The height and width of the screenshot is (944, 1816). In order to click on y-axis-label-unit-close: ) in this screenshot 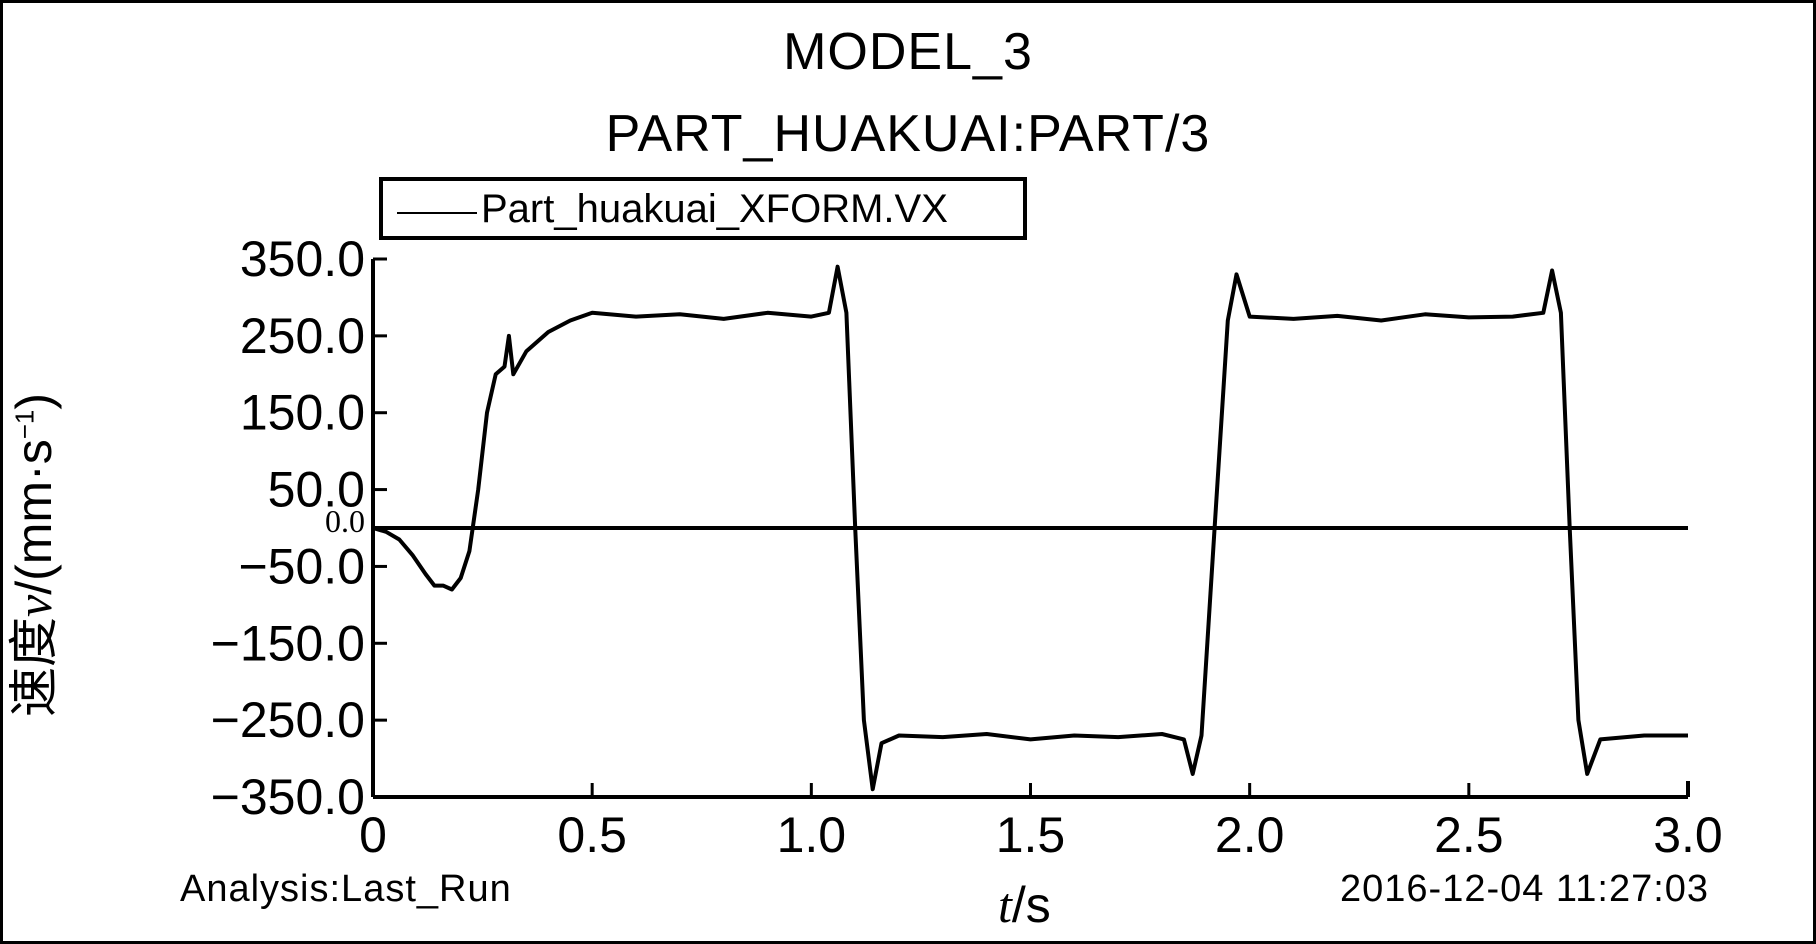, I will do `click(34, 401)`.